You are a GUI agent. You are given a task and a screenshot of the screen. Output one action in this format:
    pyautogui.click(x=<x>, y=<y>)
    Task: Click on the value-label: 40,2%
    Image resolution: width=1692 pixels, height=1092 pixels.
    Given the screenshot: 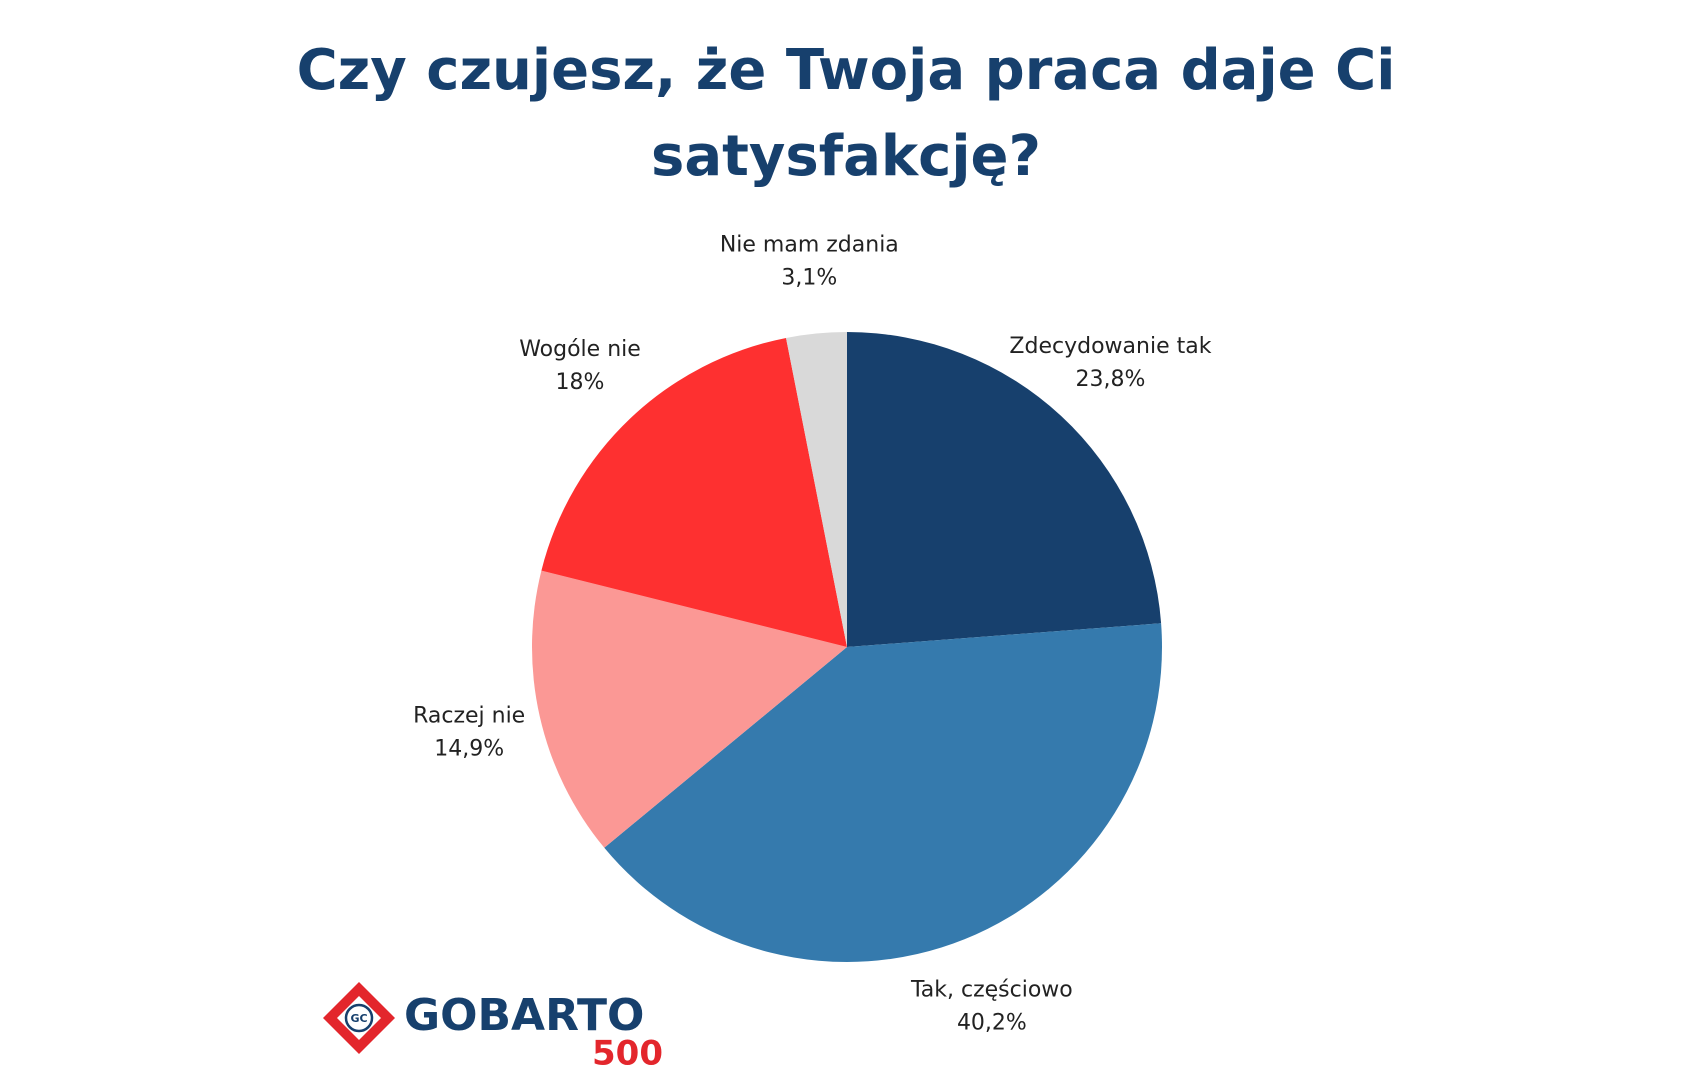 What is the action you would take?
    pyautogui.click(x=992, y=1022)
    